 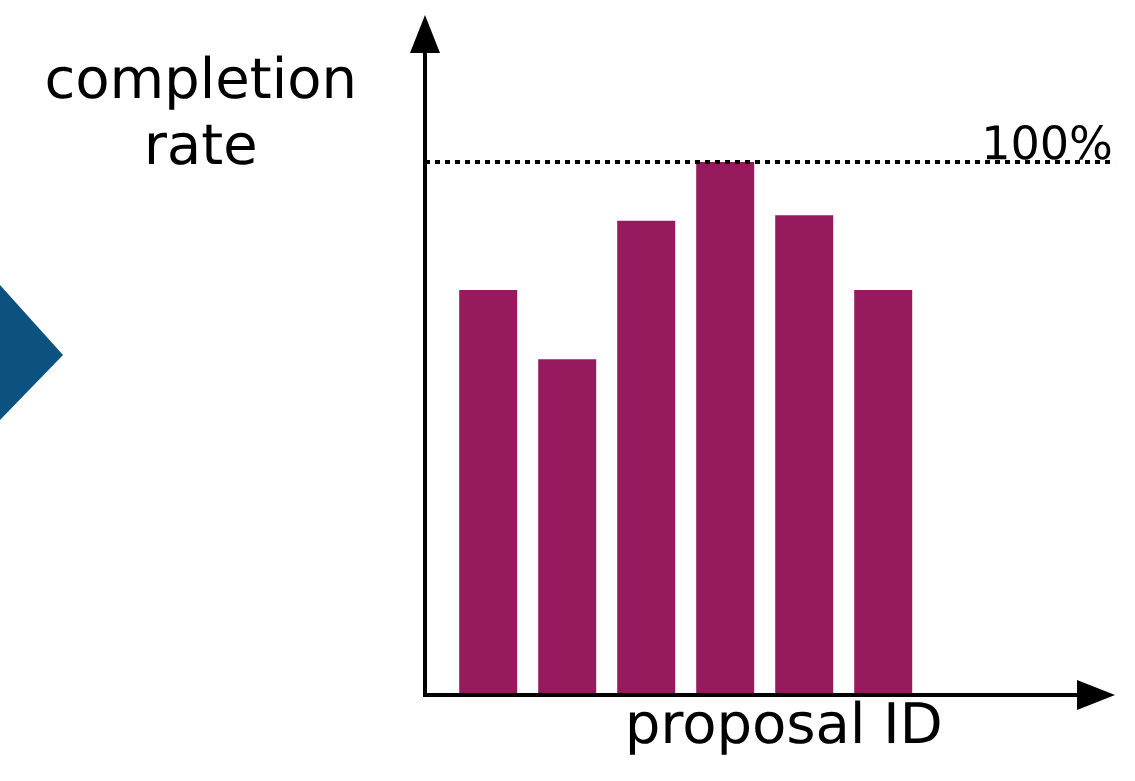 I want to click on y-axis-title: completion rate, so click(x=200, y=110).